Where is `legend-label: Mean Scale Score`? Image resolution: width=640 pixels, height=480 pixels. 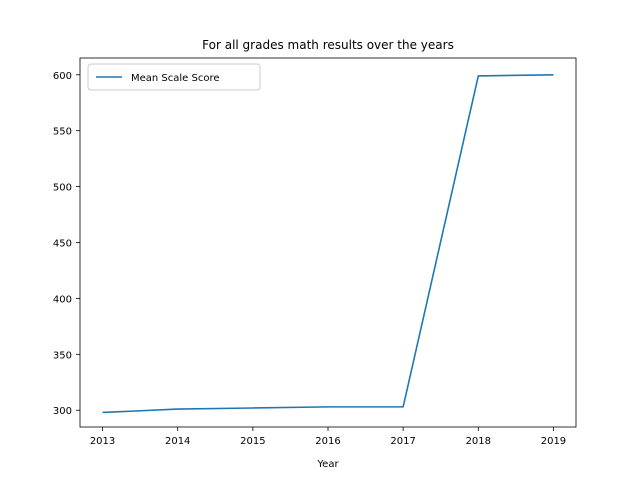 legend-label: Mean Scale Score is located at coordinates (175, 78).